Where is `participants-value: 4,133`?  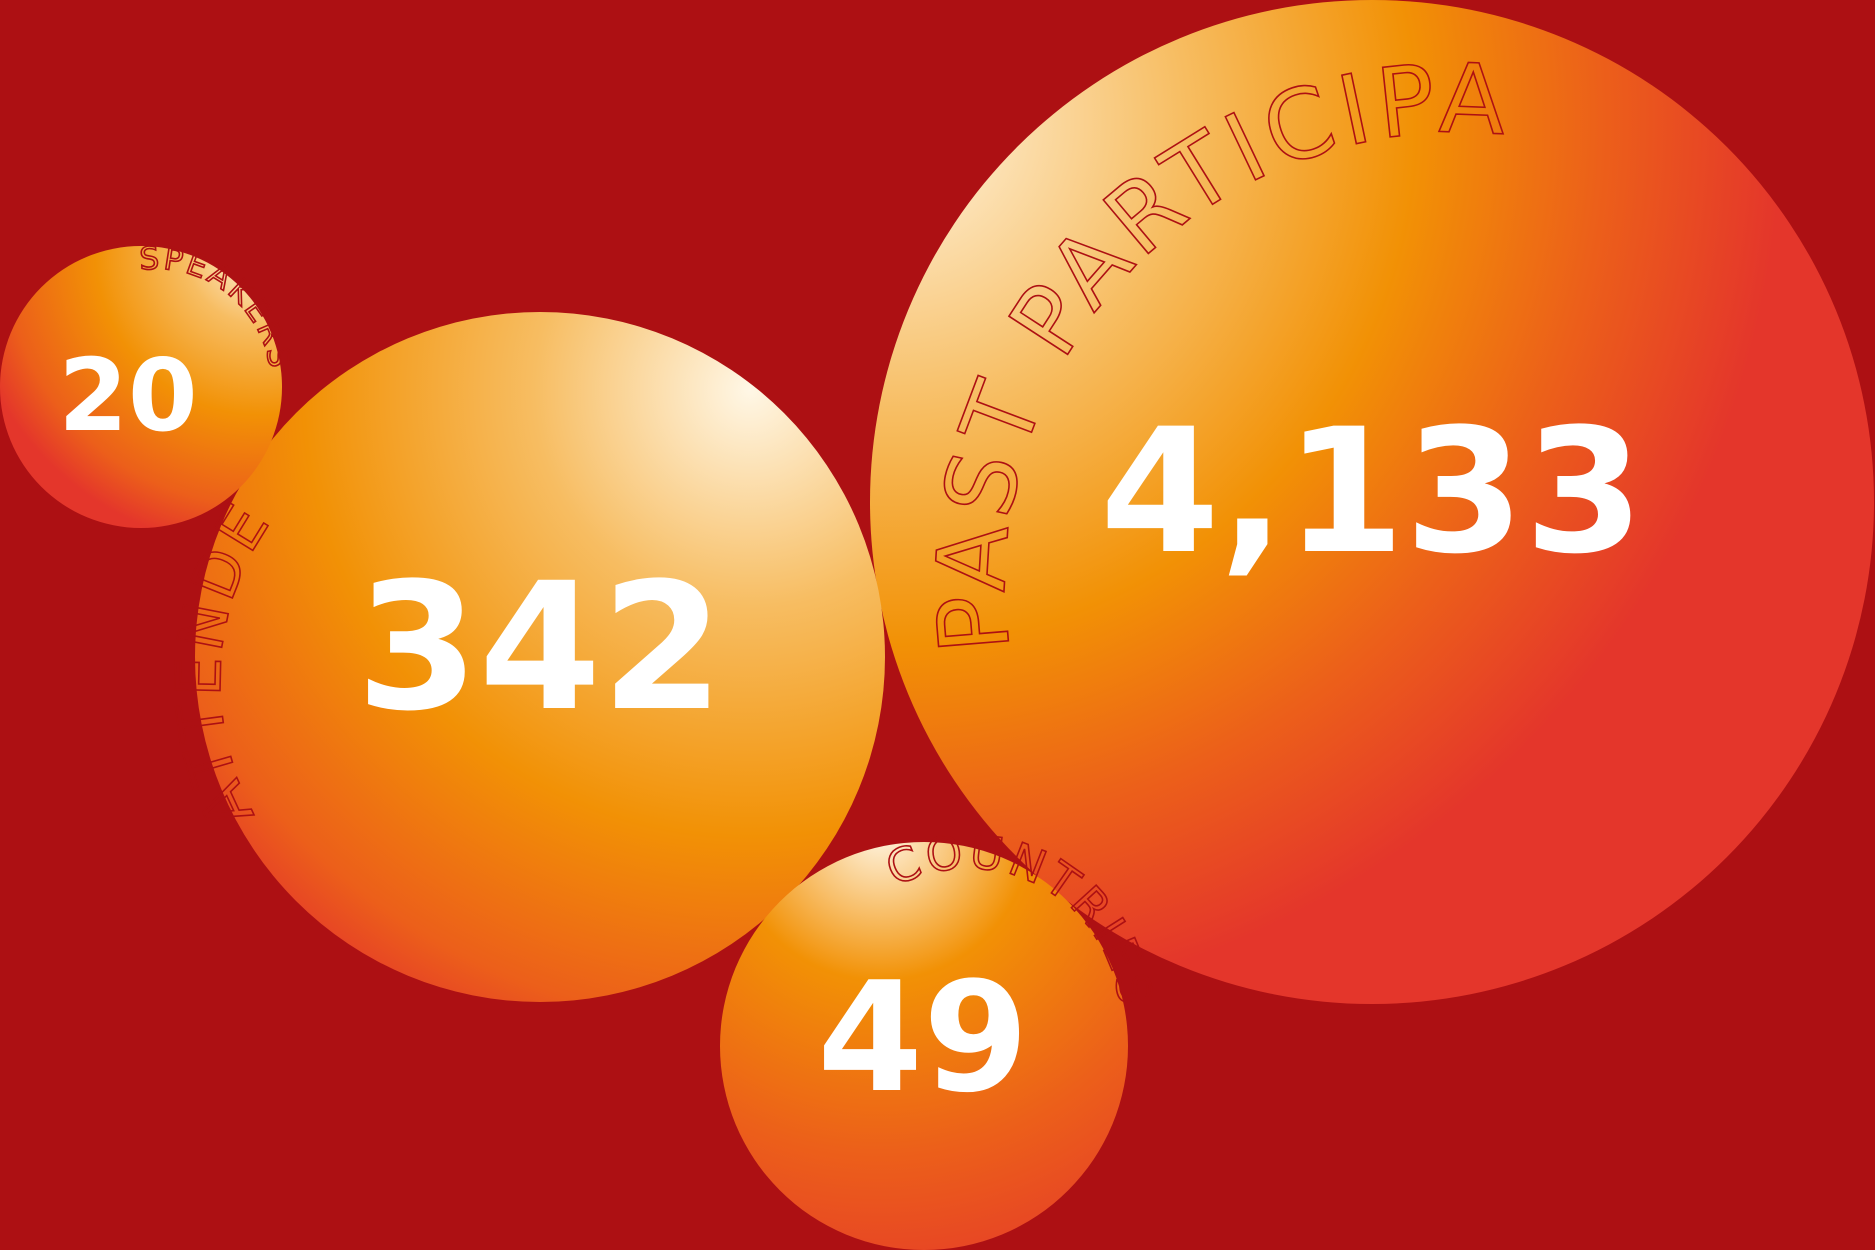
participants-value: 4,133 is located at coordinates (1372, 491).